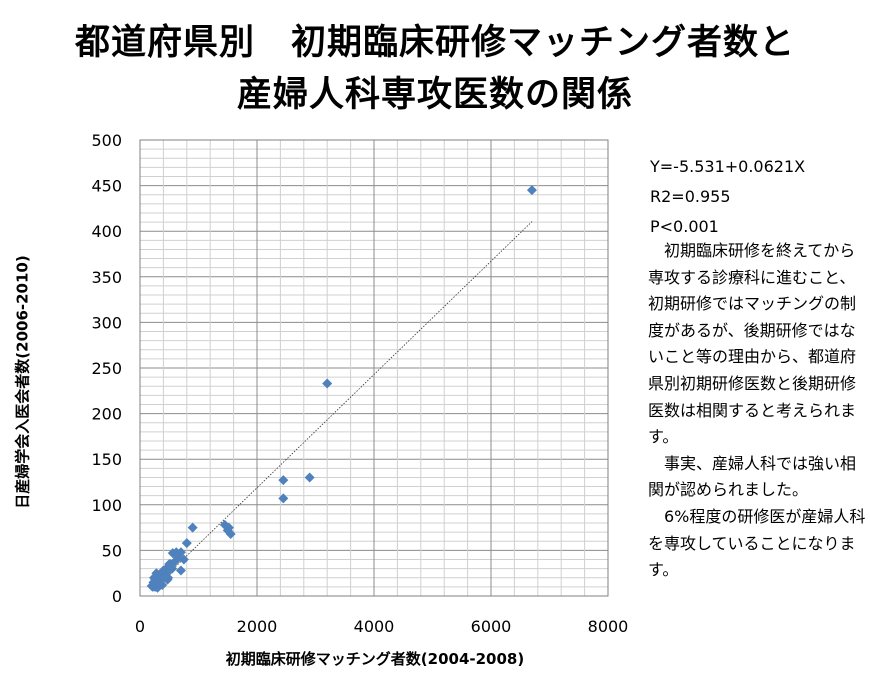 Image resolution: width=870 pixels, height=680 pixels. I want to click on chart-title-line1: 都道府県別 初期臨床研修マッチング者数と, so click(434, 43).